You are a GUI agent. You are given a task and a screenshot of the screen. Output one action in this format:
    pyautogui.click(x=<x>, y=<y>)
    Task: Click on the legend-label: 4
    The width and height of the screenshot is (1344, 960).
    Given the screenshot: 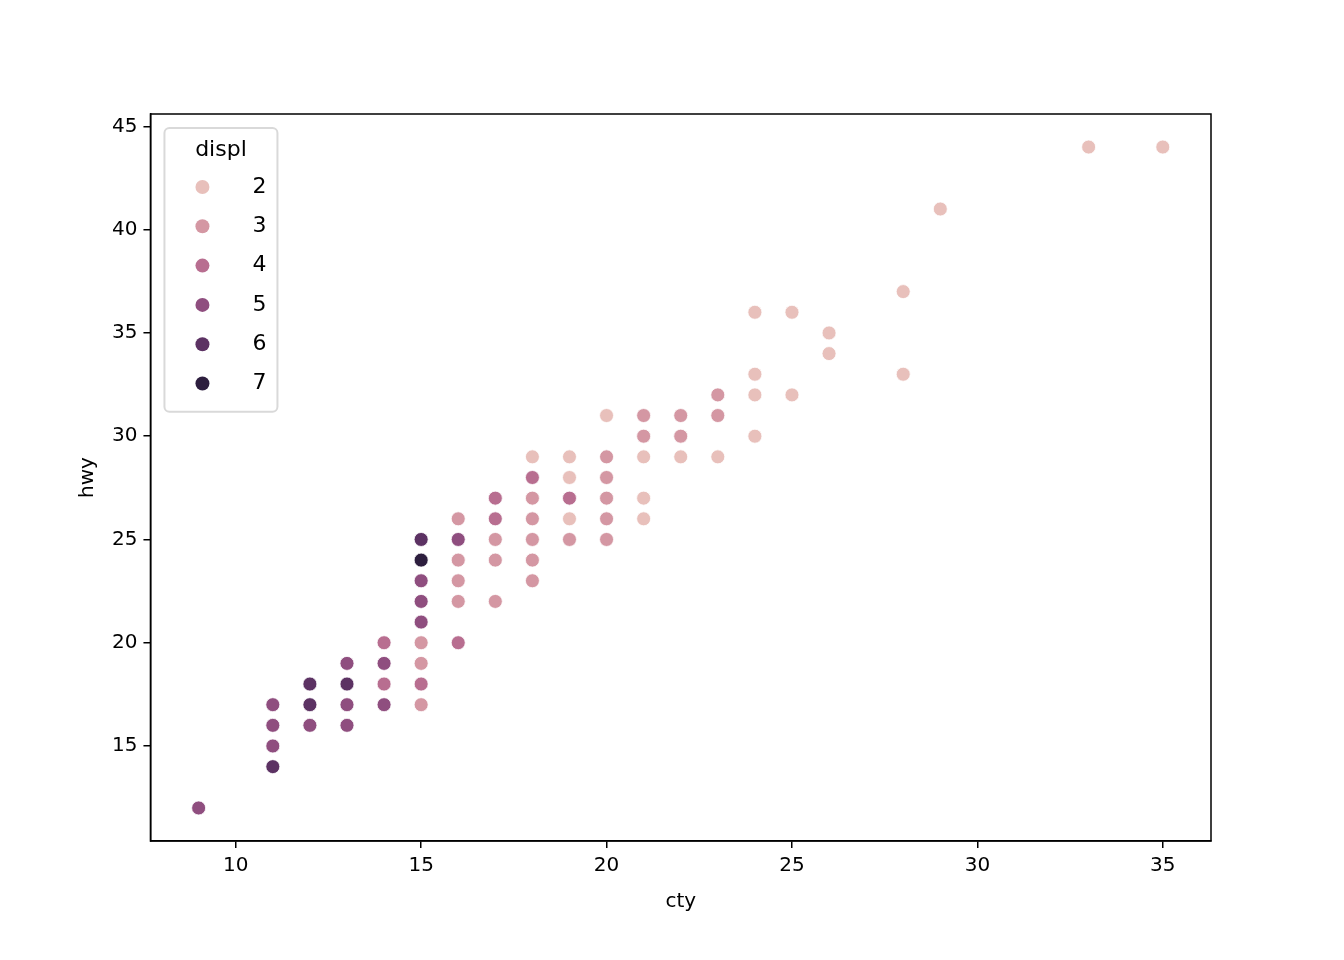 What is the action you would take?
    pyautogui.click(x=259, y=264)
    